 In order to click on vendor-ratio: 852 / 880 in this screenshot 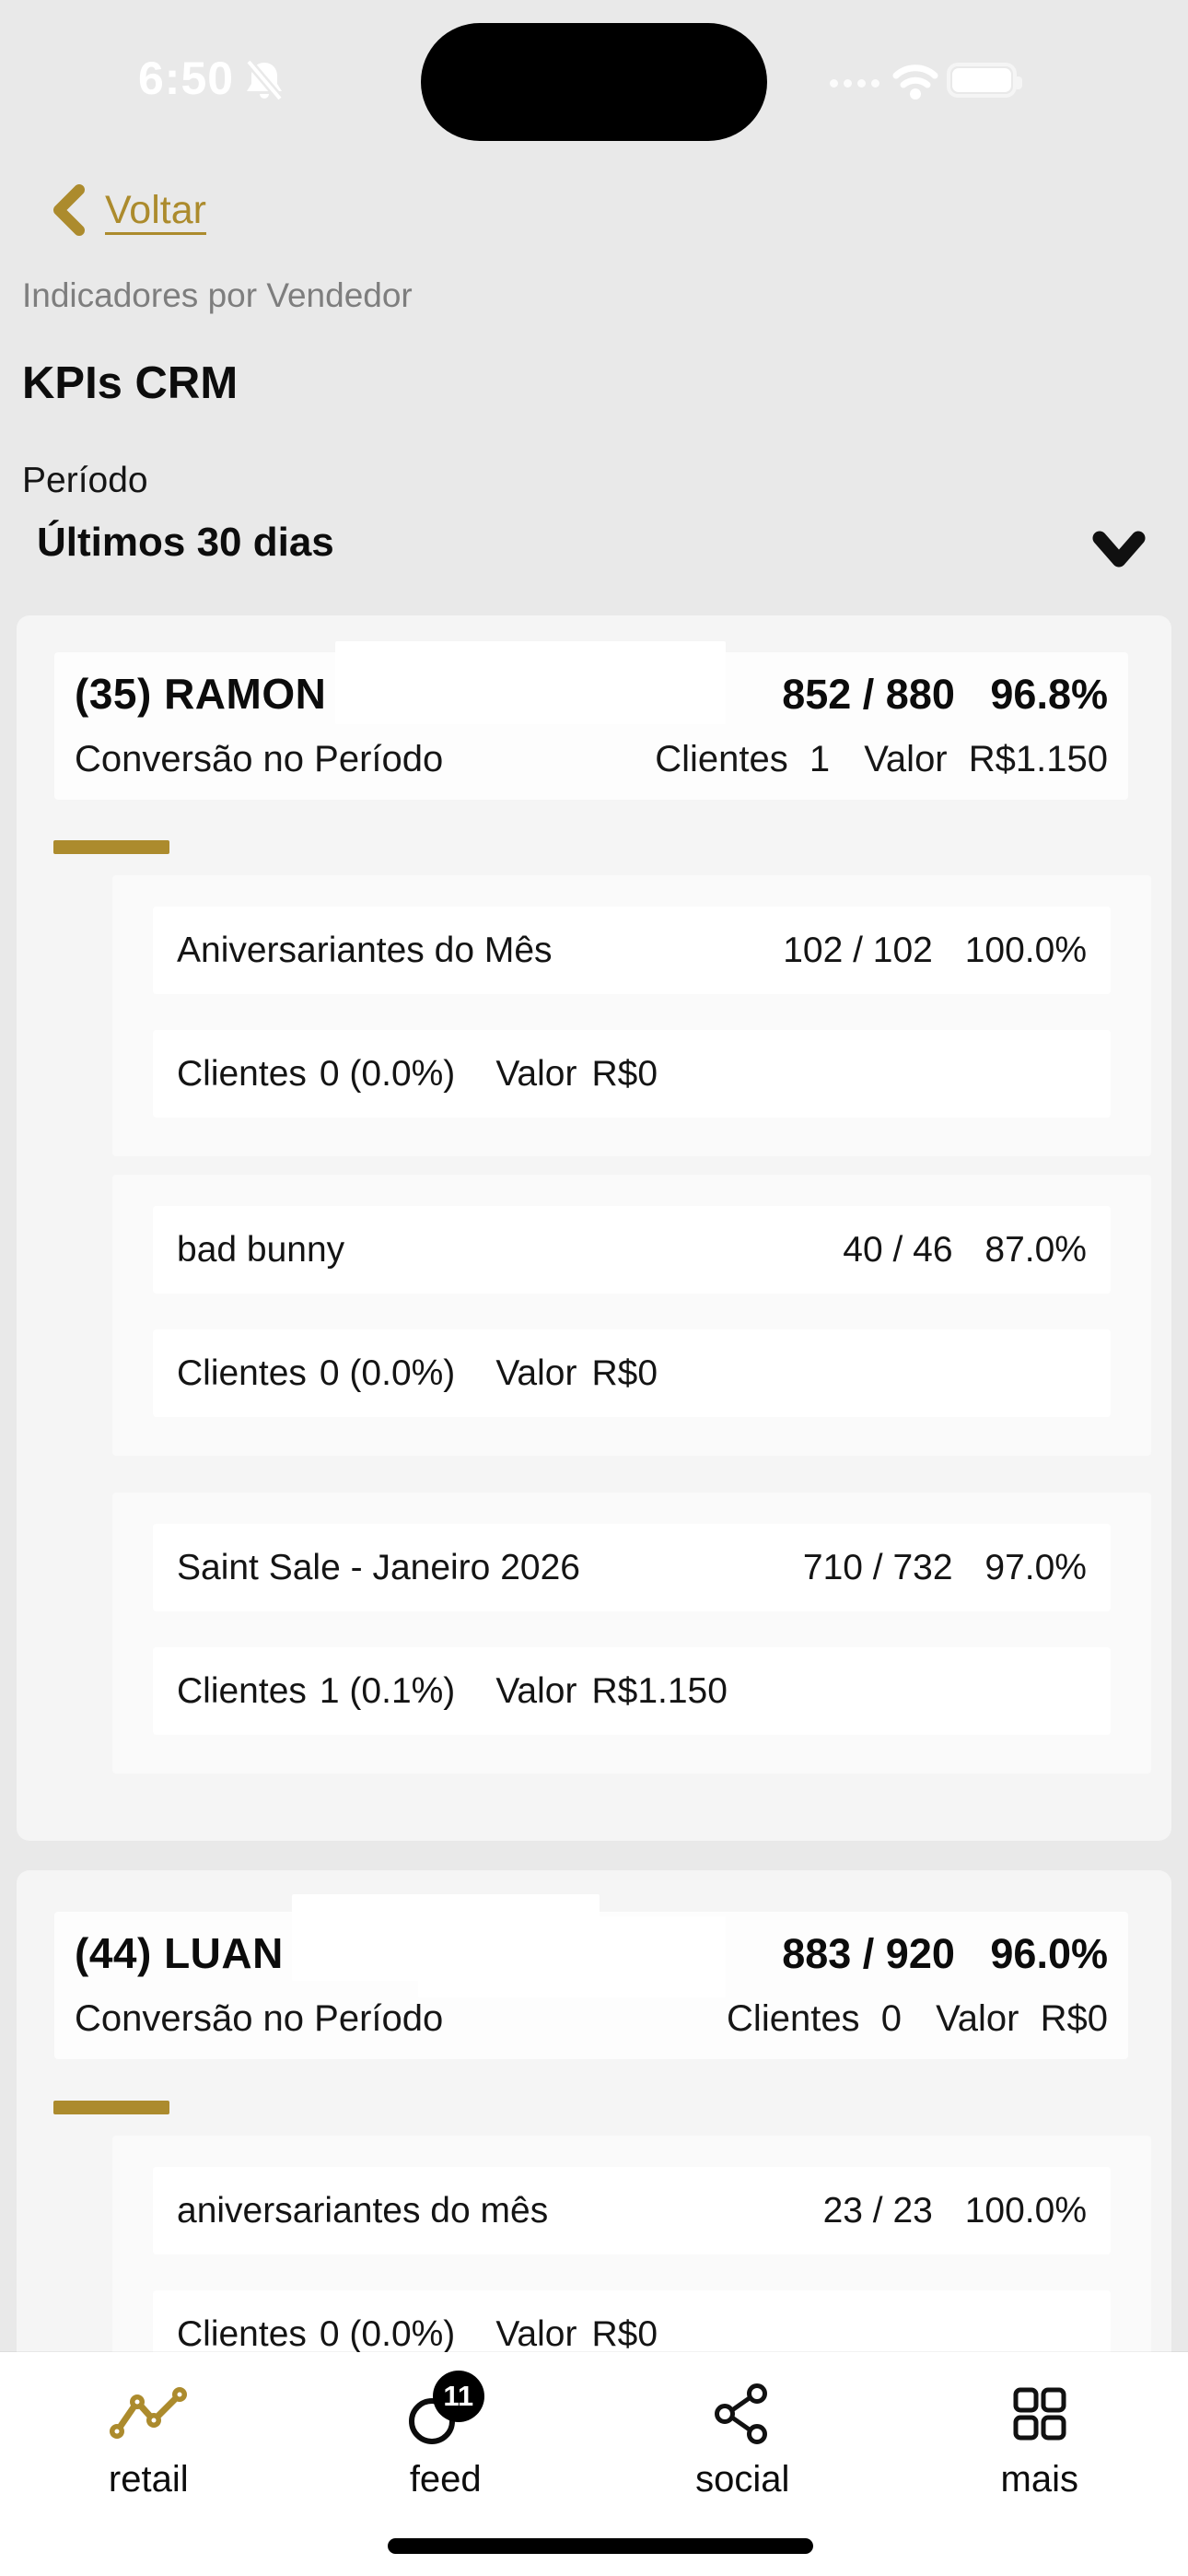, I will do `click(869, 694)`.